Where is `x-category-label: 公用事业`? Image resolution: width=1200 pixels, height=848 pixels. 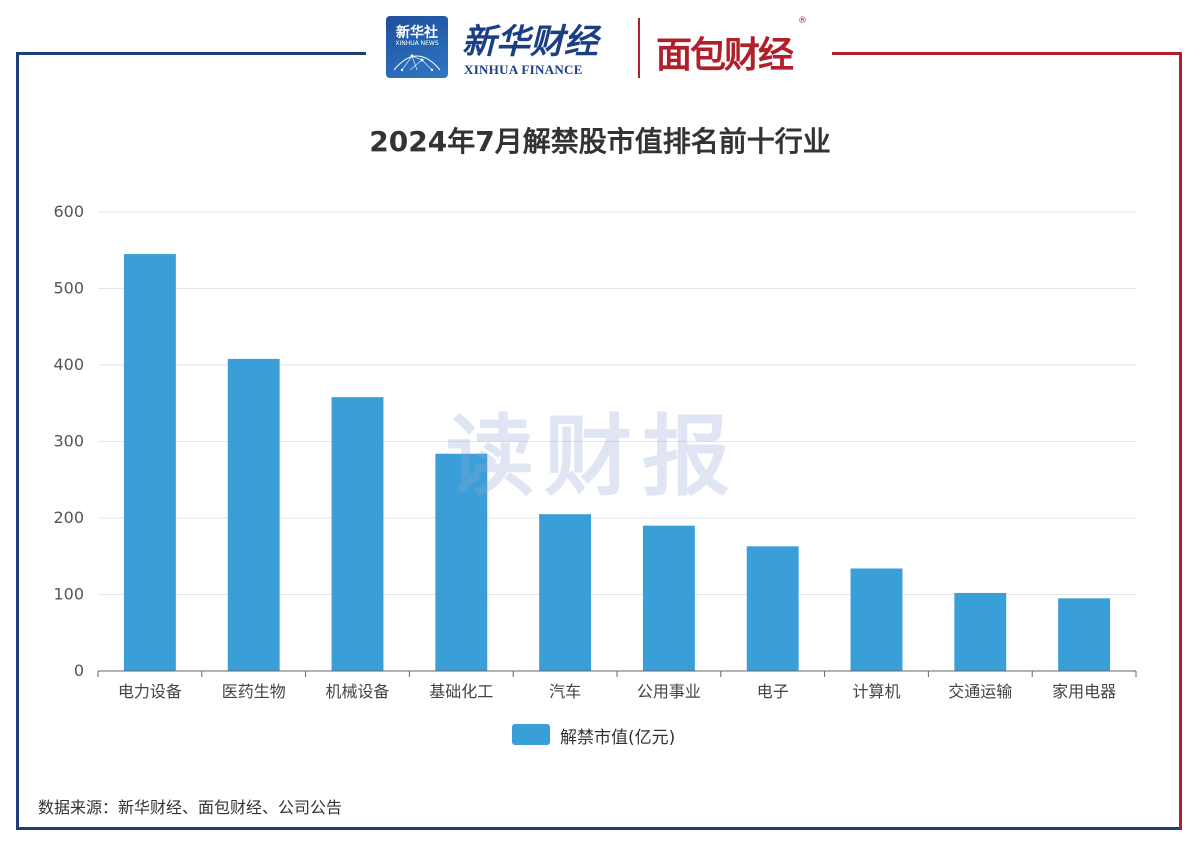 x-category-label: 公用事业 is located at coordinates (669, 691).